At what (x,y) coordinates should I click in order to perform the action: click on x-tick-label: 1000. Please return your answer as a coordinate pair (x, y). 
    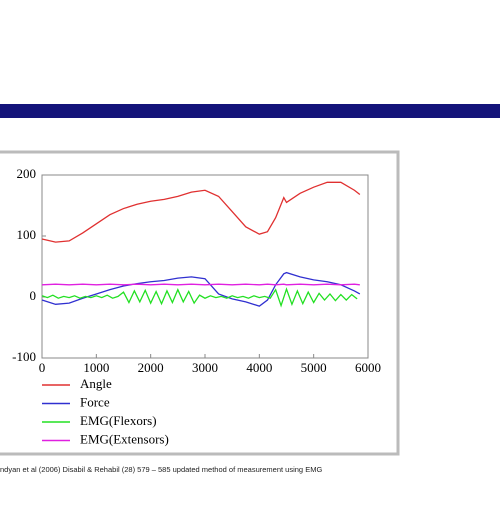
    Looking at the image, I should click on (96, 367).